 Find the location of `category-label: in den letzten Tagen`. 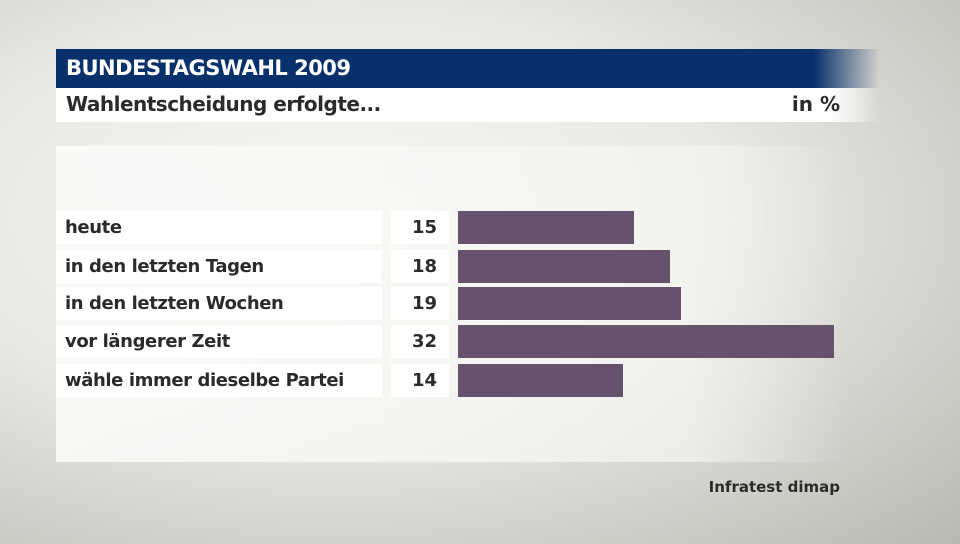

category-label: in den letzten Tagen is located at coordinates (164, 266).